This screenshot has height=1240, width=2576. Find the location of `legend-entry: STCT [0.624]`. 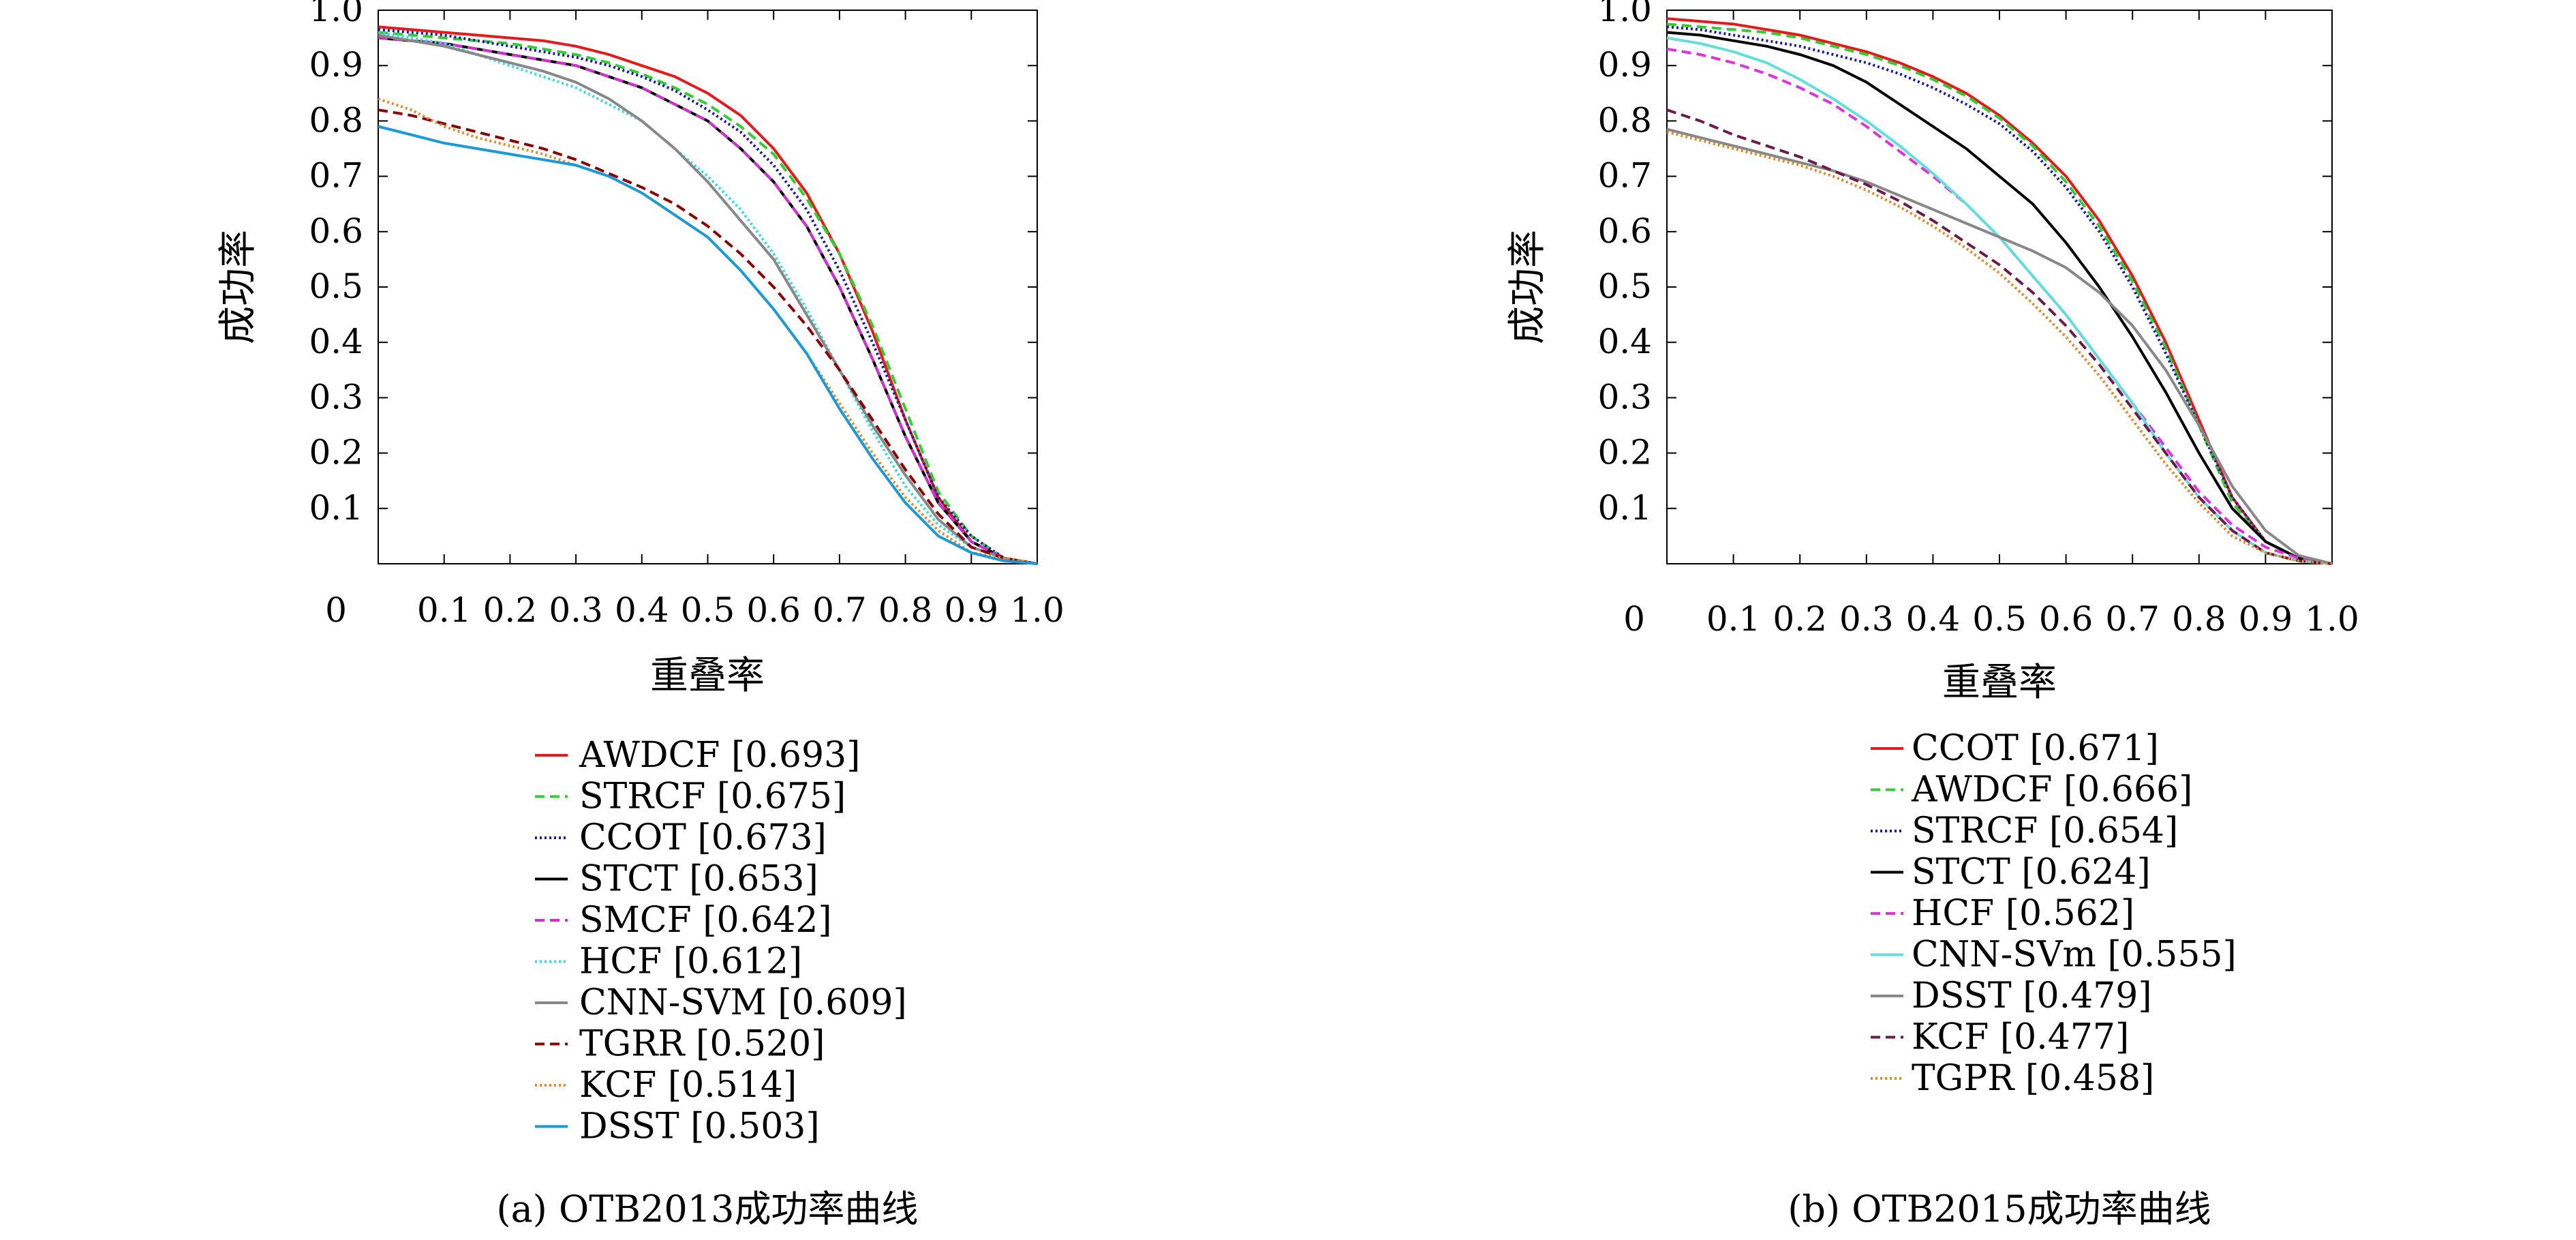

legend-entry: STCT [0.624] is located at coordinates (2032, 873).